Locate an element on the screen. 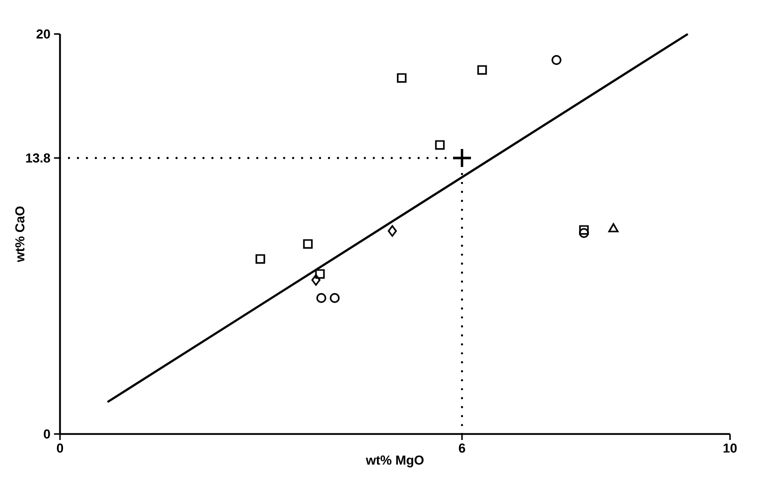 This screenshot has height=484, width=774. y-axis-title: wt% CaO is located at coordinates (19, 234).